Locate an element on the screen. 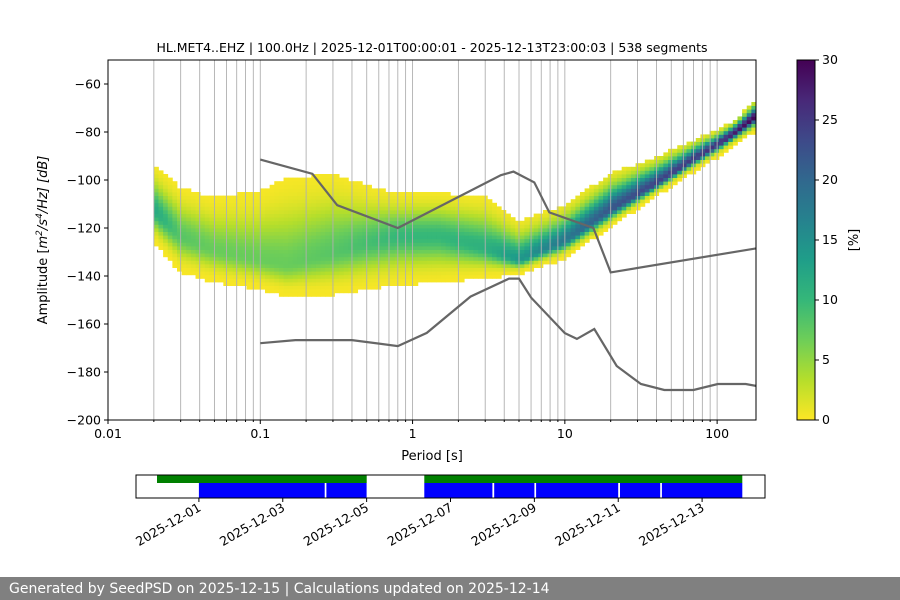 This screenshot has width=900, height=600. colorbar-gradient is located at coordinates (806, 240).